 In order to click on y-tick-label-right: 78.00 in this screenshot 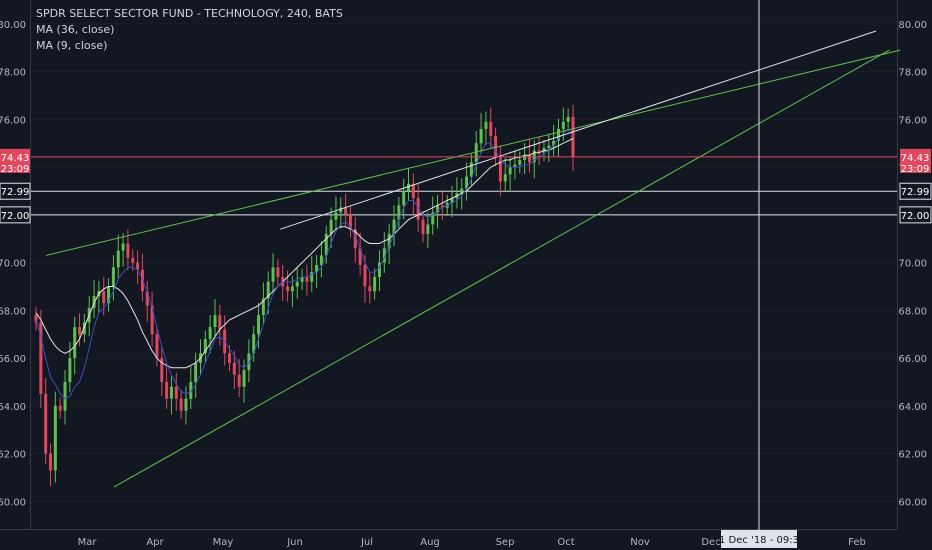, I will do `click(912, 73)`.